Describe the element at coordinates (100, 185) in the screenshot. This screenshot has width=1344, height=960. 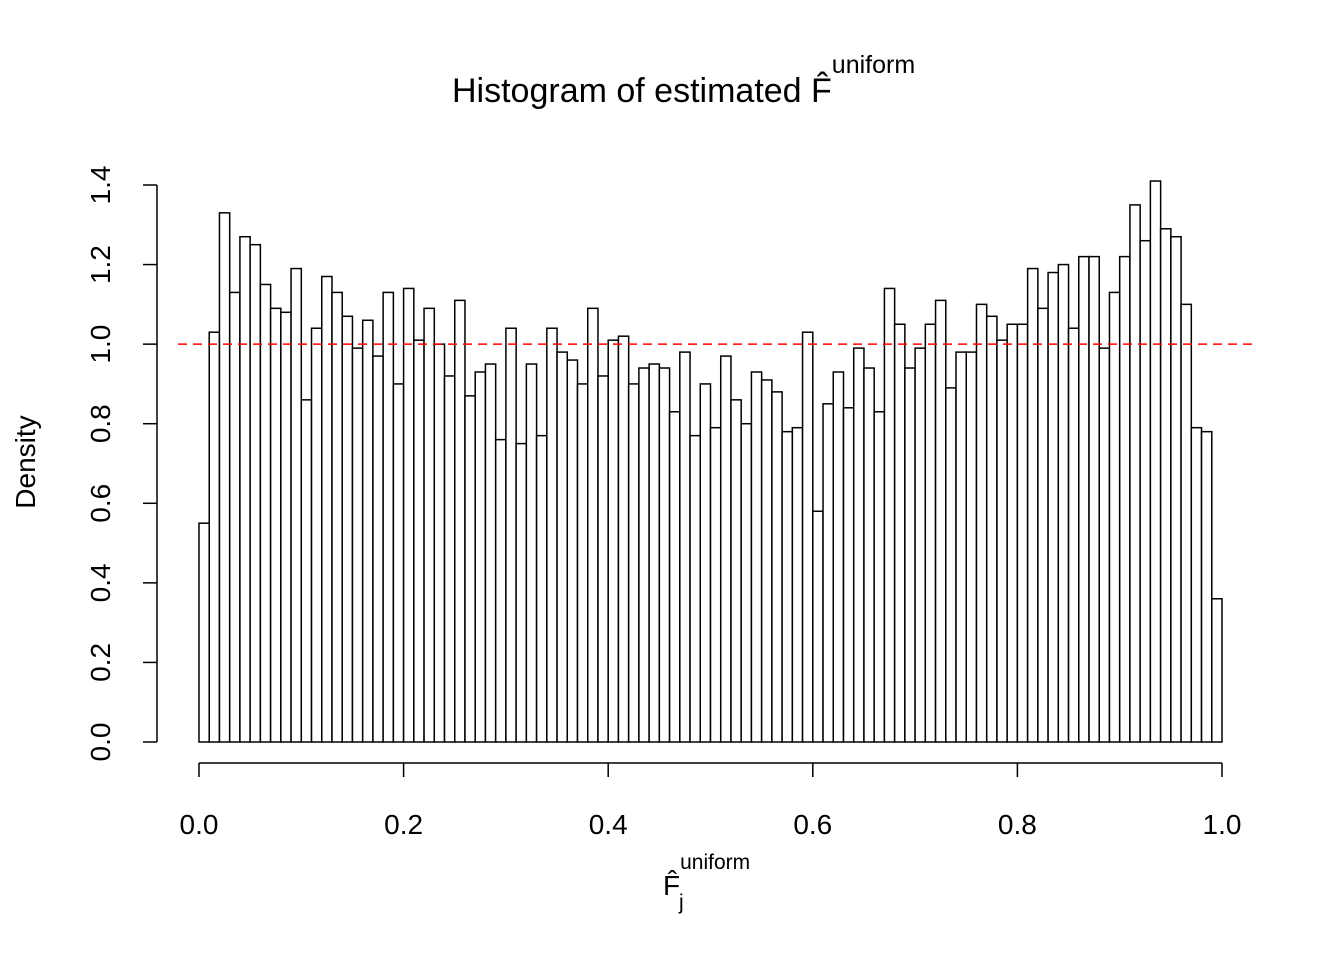
I see `y-tick-label: 1.4` at that location.